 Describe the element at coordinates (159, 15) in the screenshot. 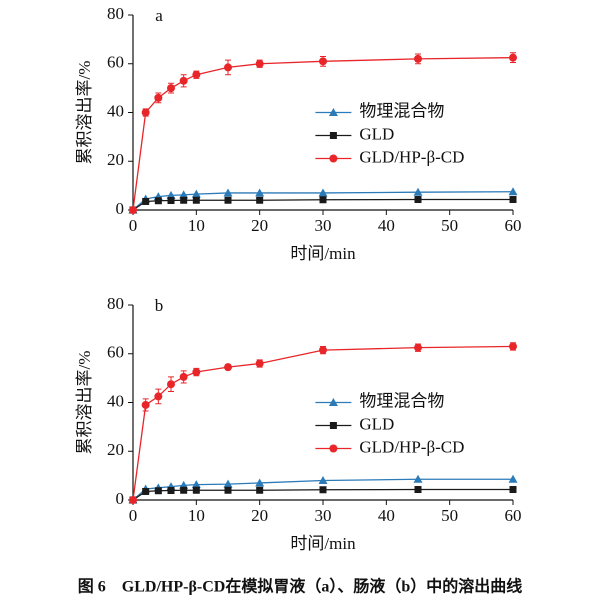

I see `panel-label: a` at that location.